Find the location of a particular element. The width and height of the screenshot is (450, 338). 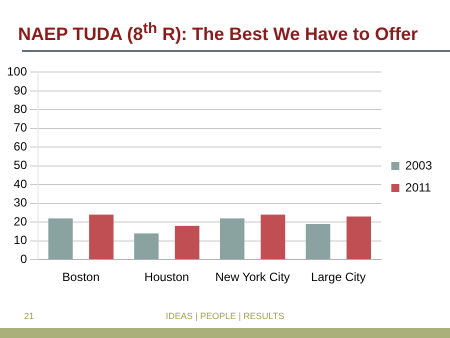

y-tick-label: 30 is located at coordinates (21, 203).